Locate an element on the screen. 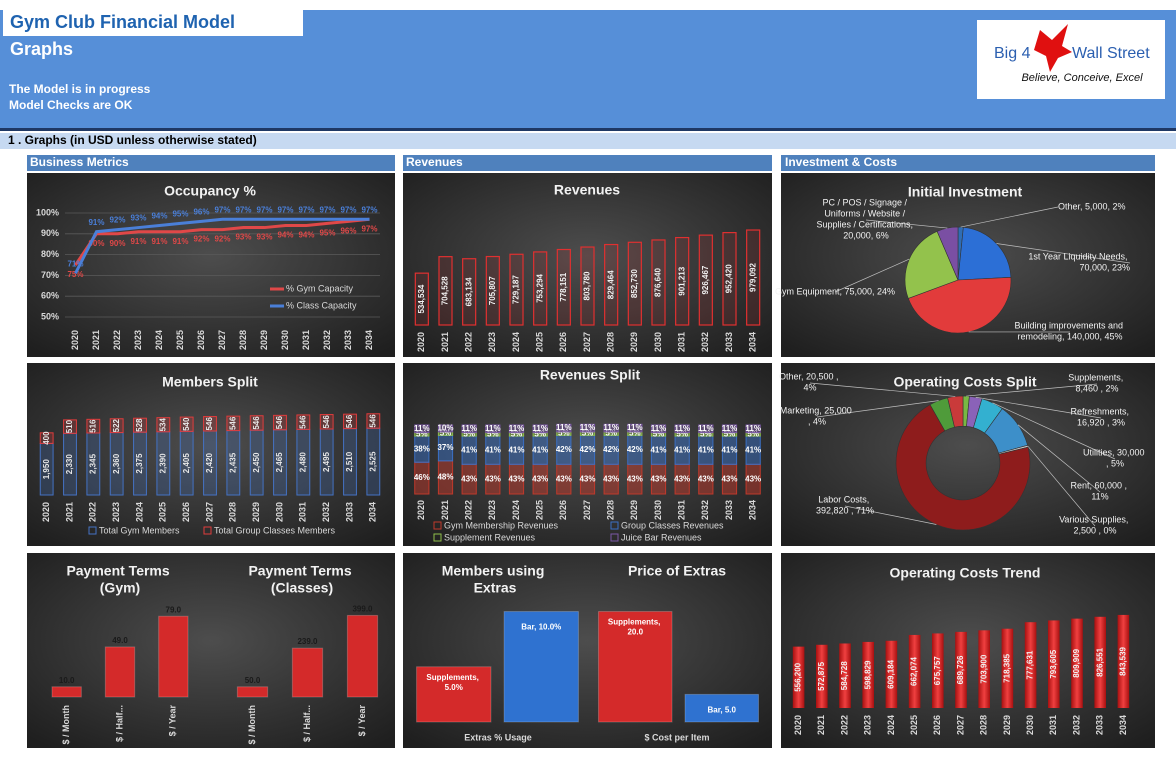 Image resolution: width=1176 pixels, height=762 pixels. panel-title: Business Metrics is located at coordinates (79, 162).